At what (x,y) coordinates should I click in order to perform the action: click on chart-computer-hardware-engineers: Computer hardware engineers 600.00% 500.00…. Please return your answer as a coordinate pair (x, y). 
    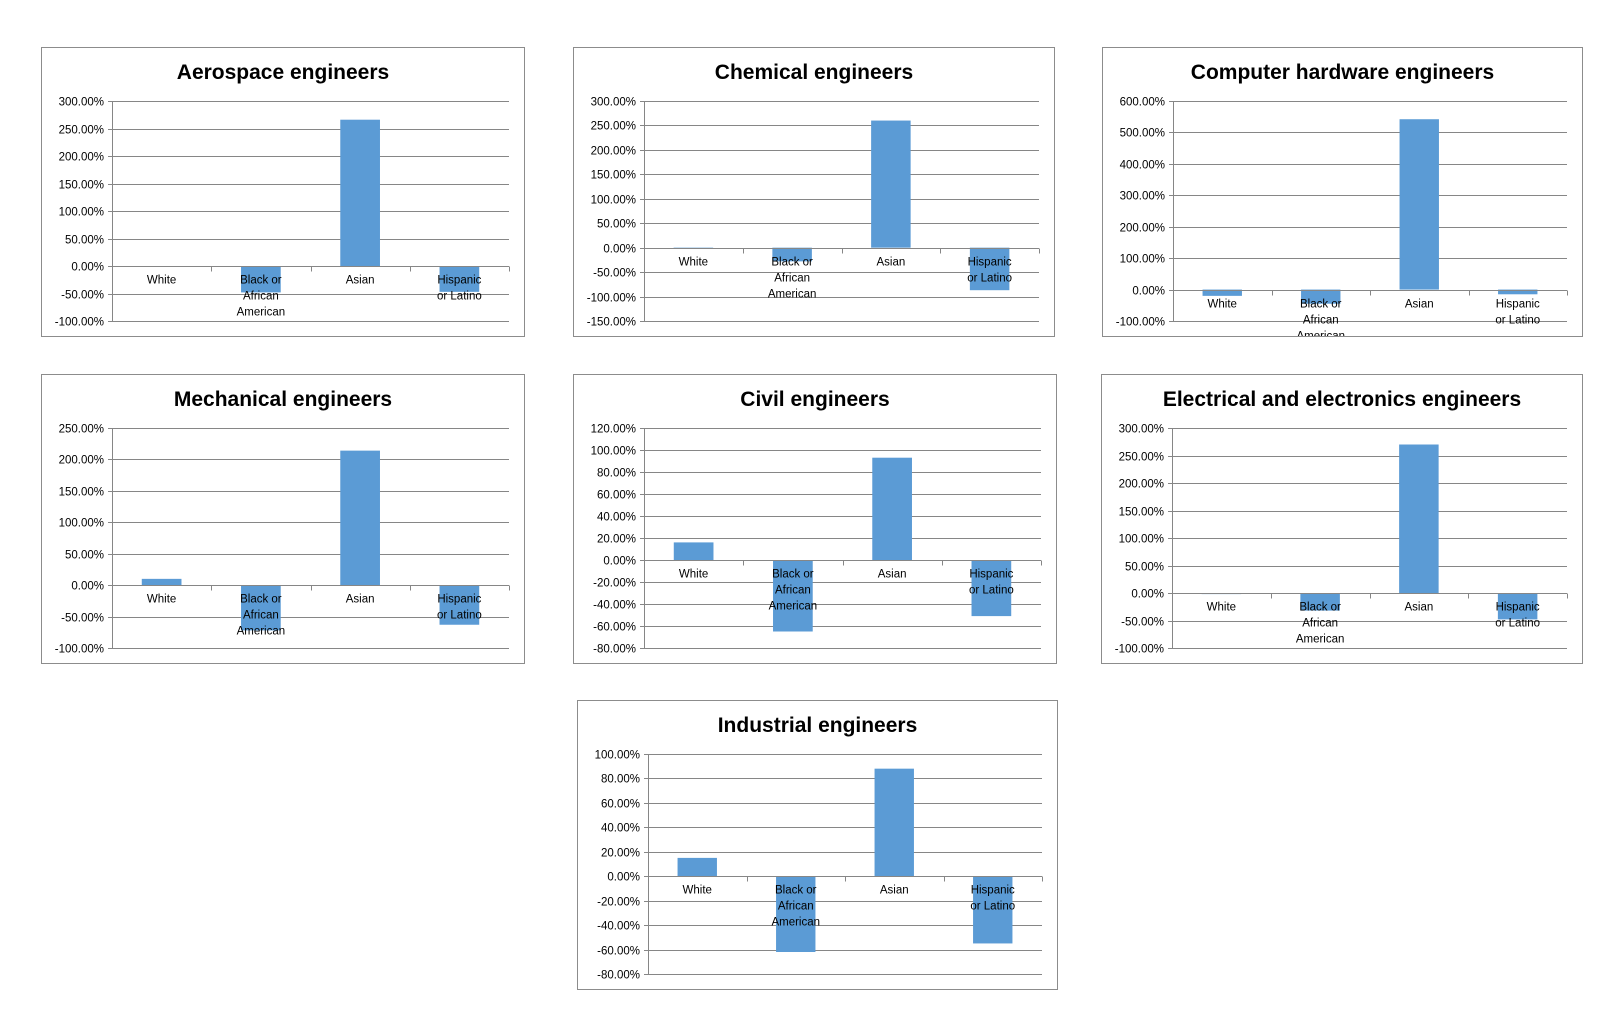
    Looking at the image, I should click on (1342, 192).